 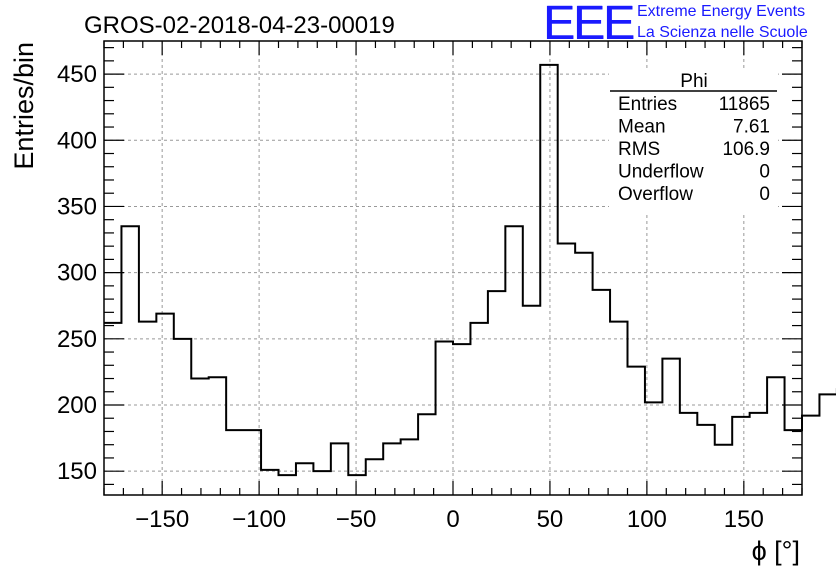 What do you see at coordinates (746, 149) in the screenshot?
I see `stats-value: 106.9` at bounding box center [746, 149].